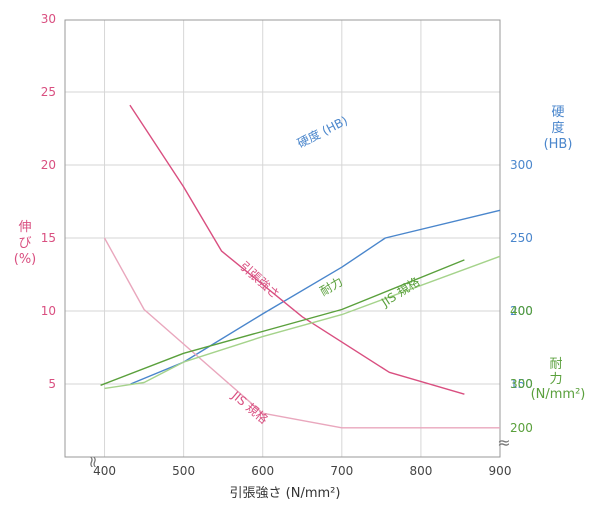 The height and width of the screenshot is (523, 600). I want to click on left-axis-label-line2: び, so click(24, 243).